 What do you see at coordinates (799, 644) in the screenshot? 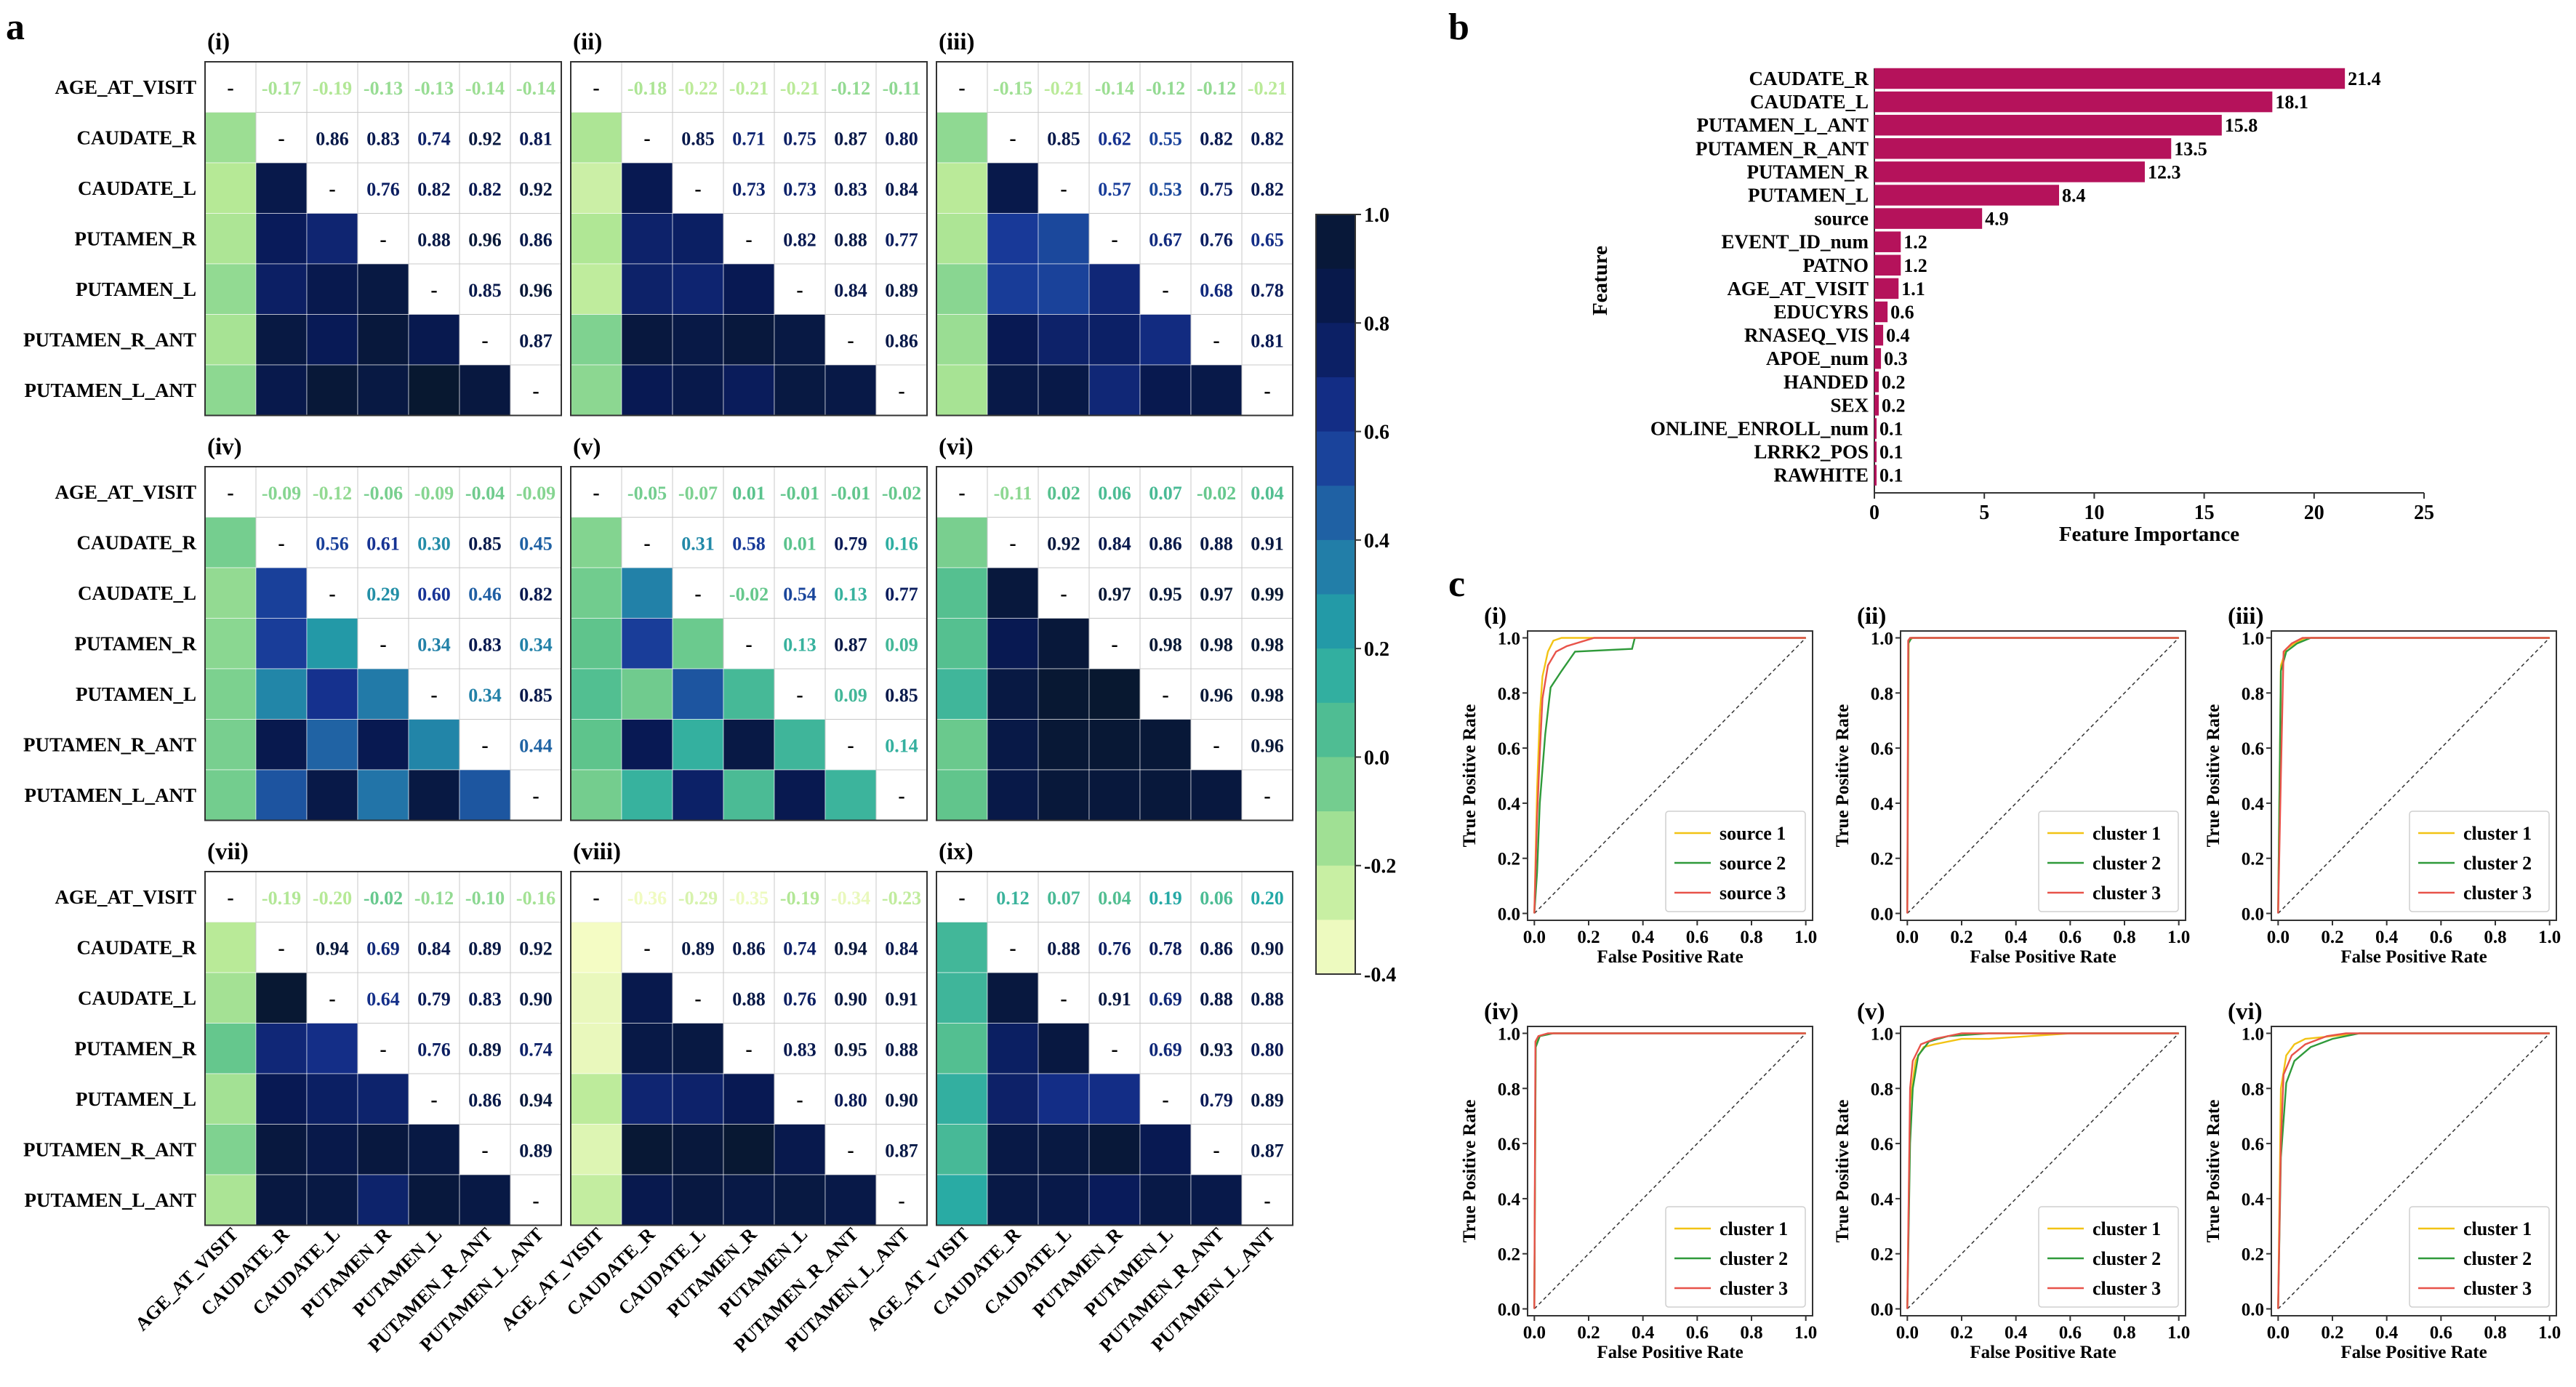
I see `heatmap-value: 0.13` at bounding box center [799, 644].